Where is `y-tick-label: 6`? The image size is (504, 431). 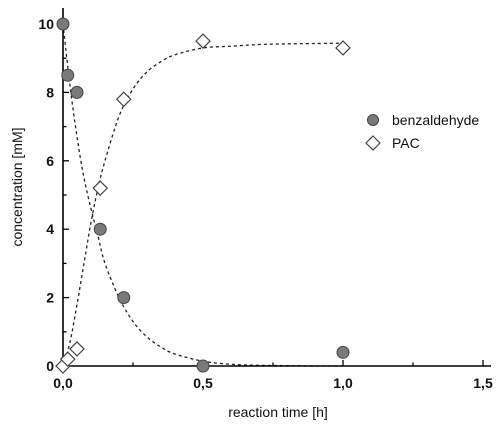
y-tick-label: 6 is located at coordinates (50, 161).